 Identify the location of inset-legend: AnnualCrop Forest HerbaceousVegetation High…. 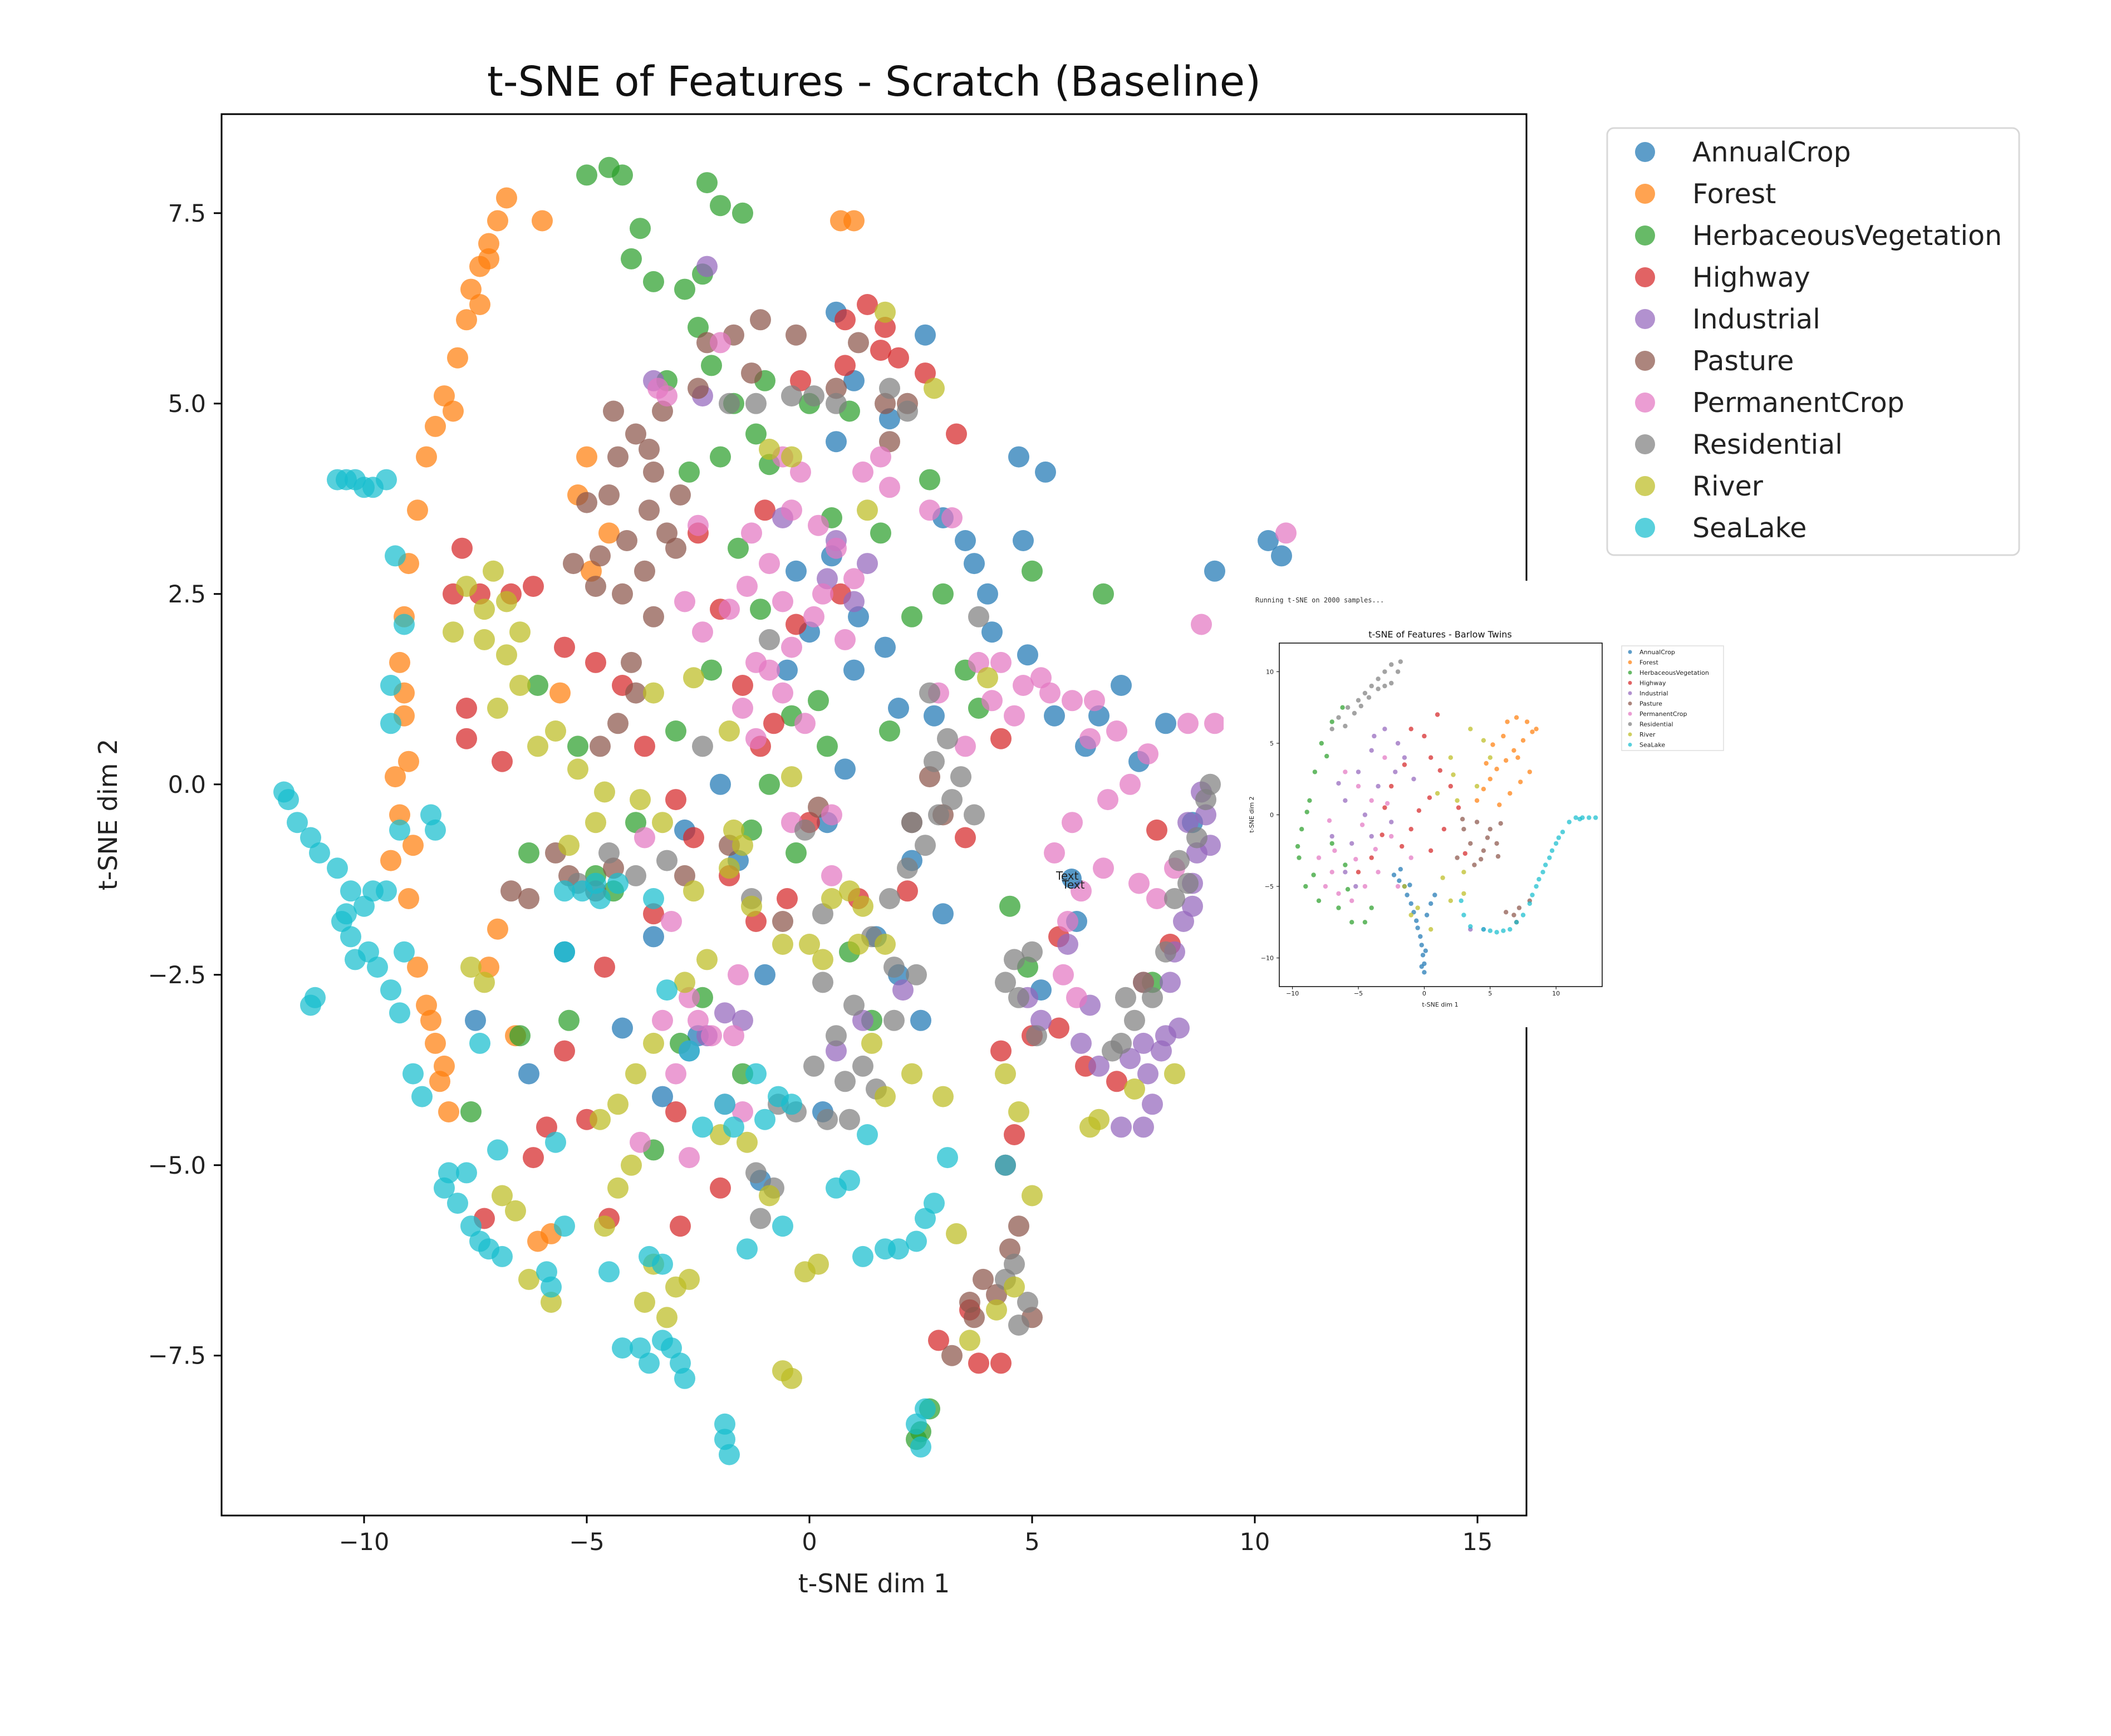
(1673, 698).